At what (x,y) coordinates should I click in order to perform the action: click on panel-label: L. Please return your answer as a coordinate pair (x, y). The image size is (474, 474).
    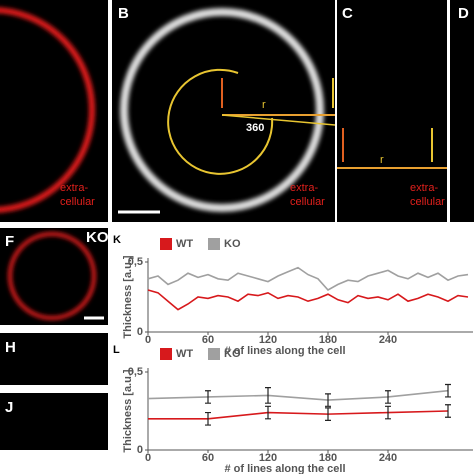
    Looking at the image, I should click on (116, 350).